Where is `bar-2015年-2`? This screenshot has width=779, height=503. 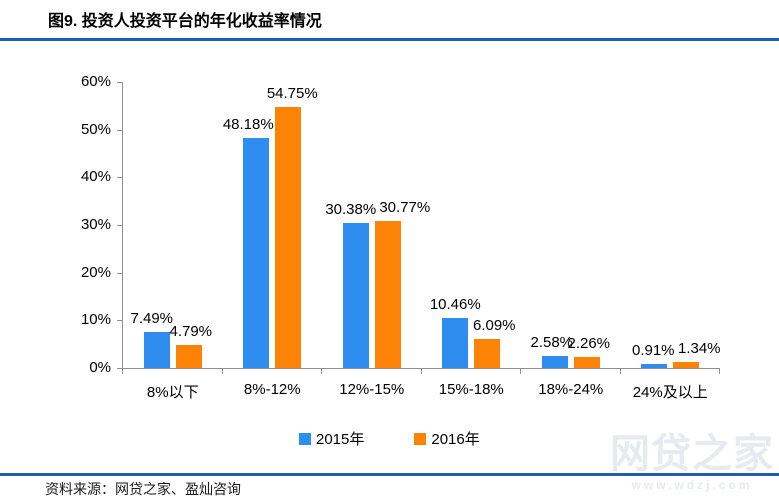
bar-2015年-2 is located at coordinates (355, 295).